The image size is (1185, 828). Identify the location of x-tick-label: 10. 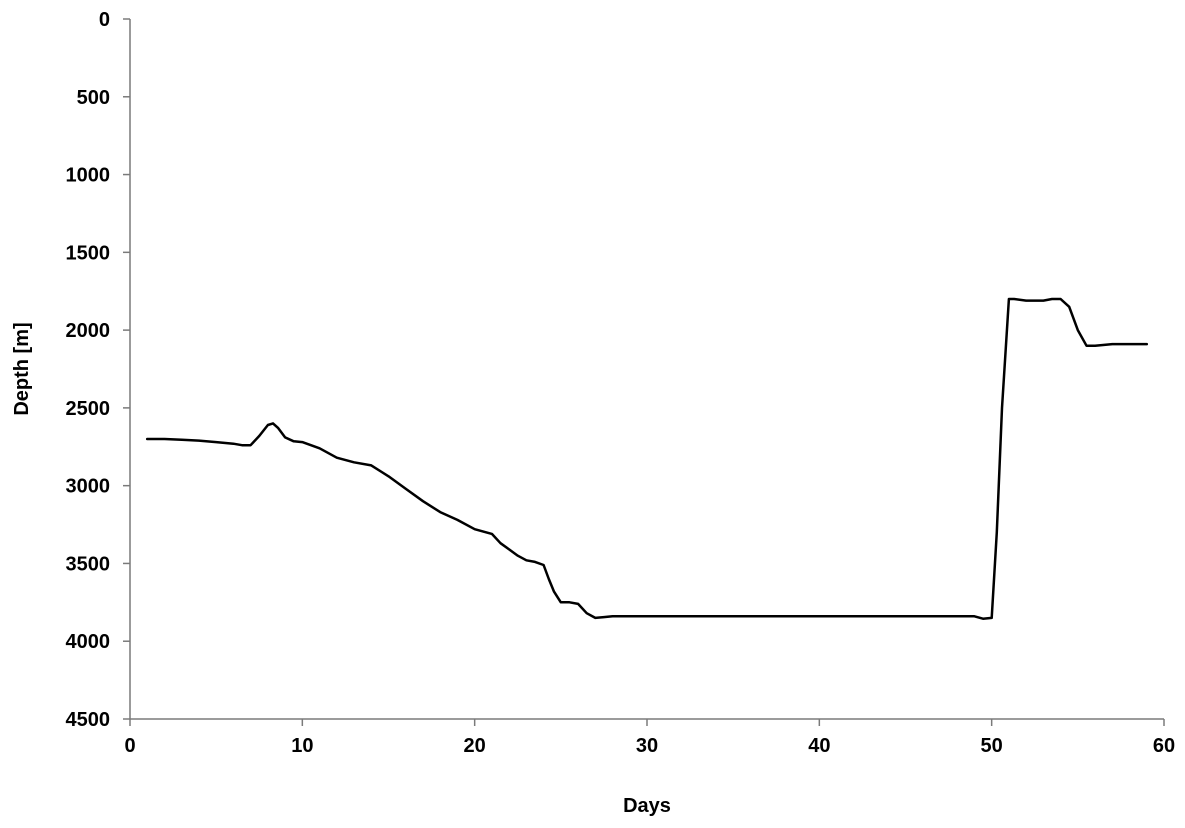
(302, 746).